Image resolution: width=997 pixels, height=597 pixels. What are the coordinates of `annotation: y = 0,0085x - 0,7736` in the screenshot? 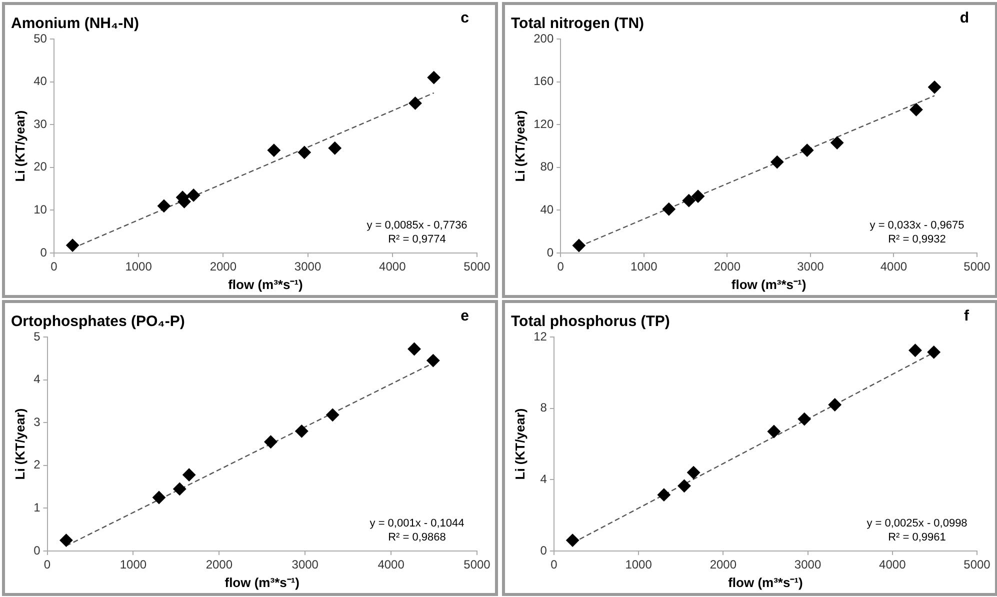 It's located at (417, 226).